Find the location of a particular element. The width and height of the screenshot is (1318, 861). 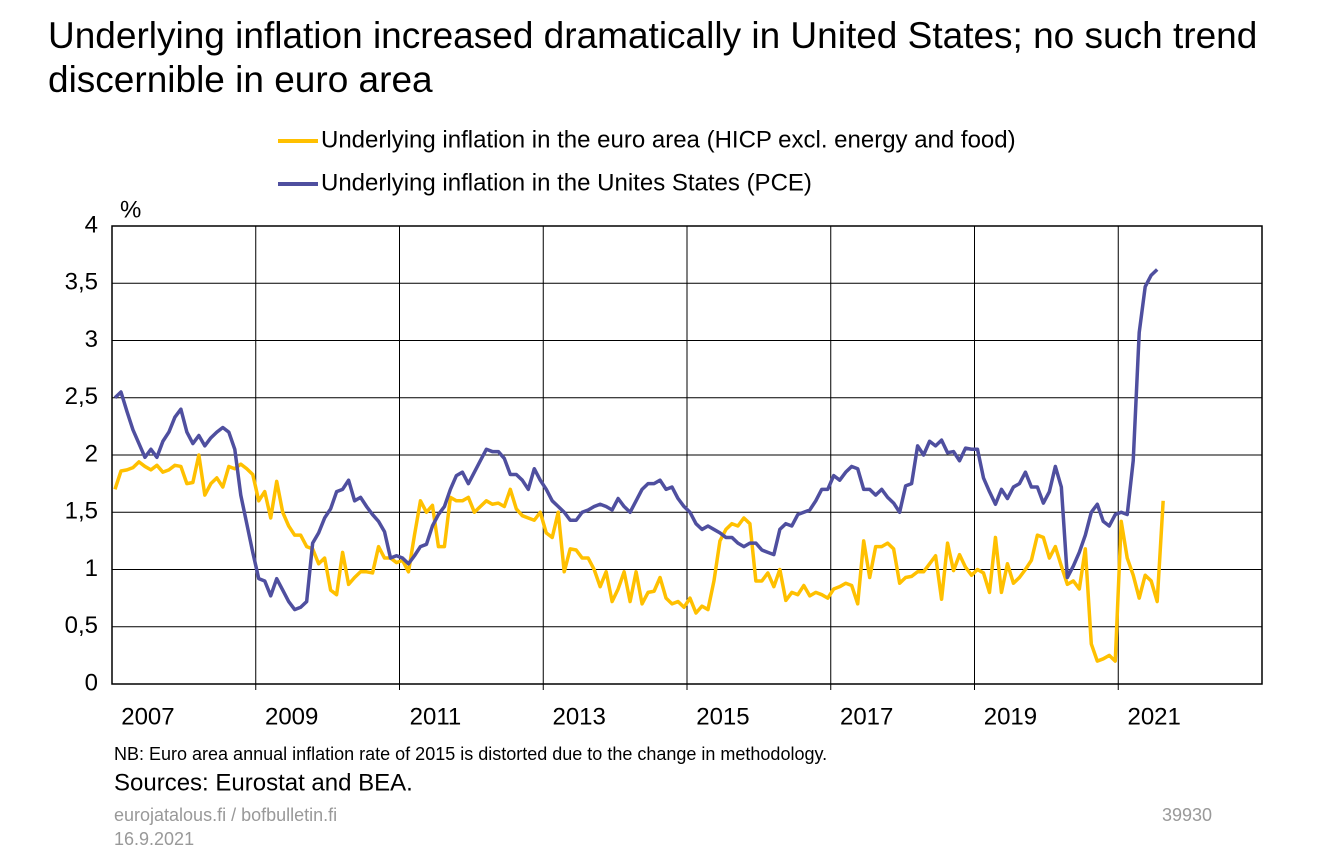

y-tick-label: 3 is located at coordinates (91, 339).